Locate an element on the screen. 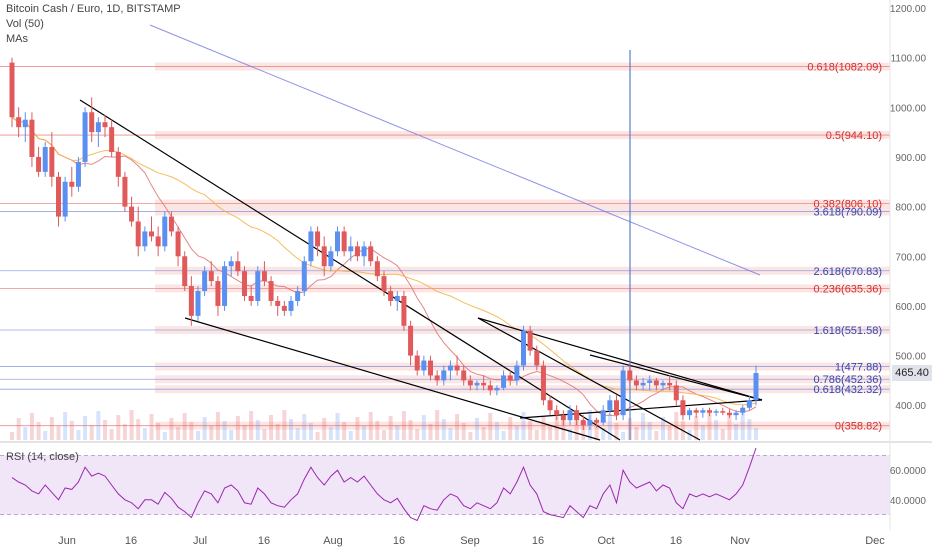 The image size is (932, 550). y-tick-label: 400.00 is located at coordinates (910, 406).